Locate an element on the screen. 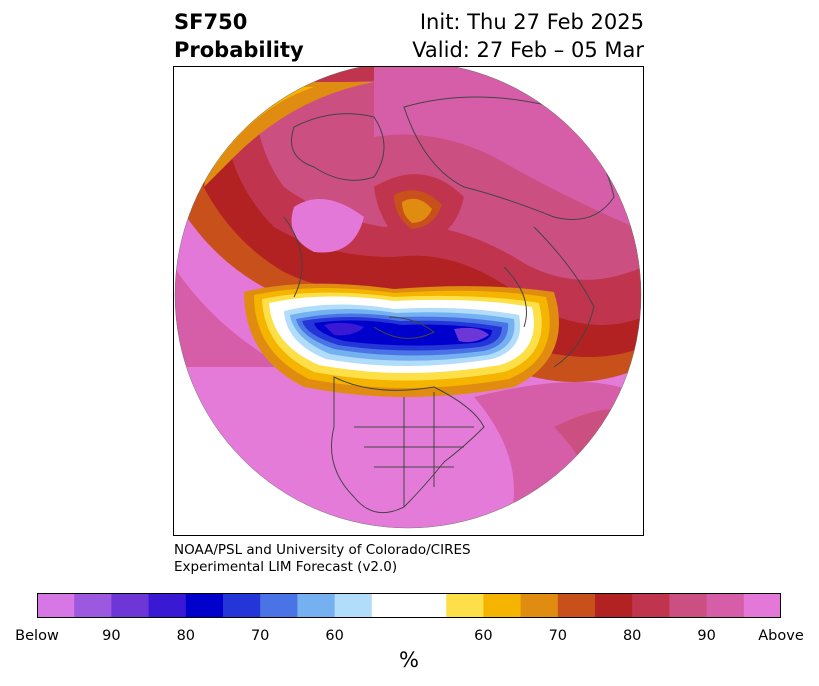 The image size is (819, 686). colorbar is located at coordinates (409, 605).